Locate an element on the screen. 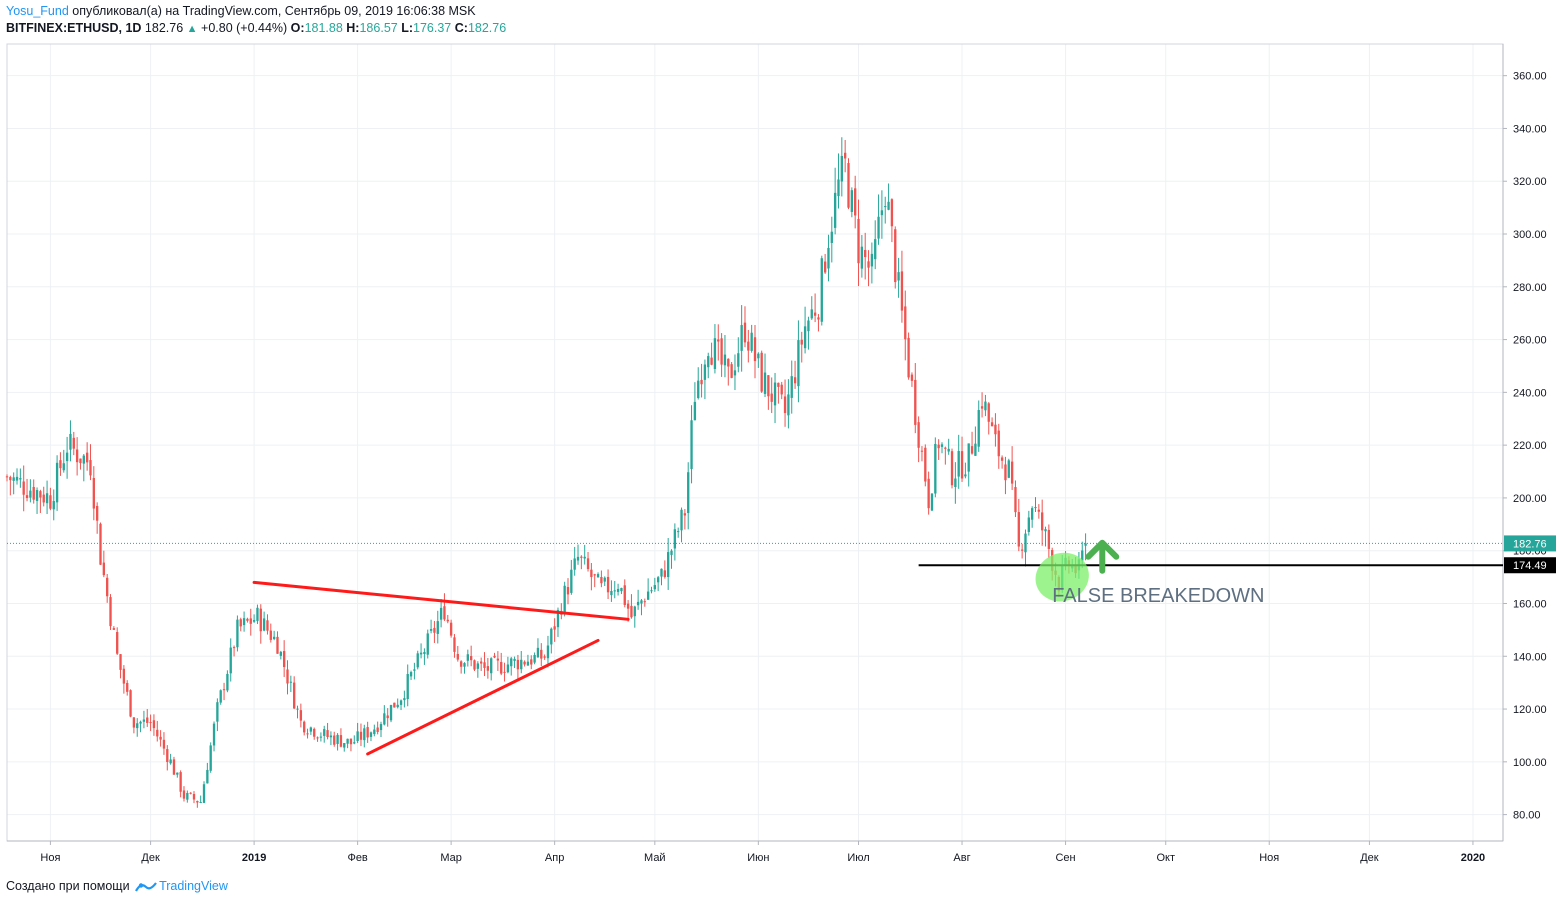 This screenshot has width=1560, height=906. x-tick-label: Авг is located at coordinates (961, 858).